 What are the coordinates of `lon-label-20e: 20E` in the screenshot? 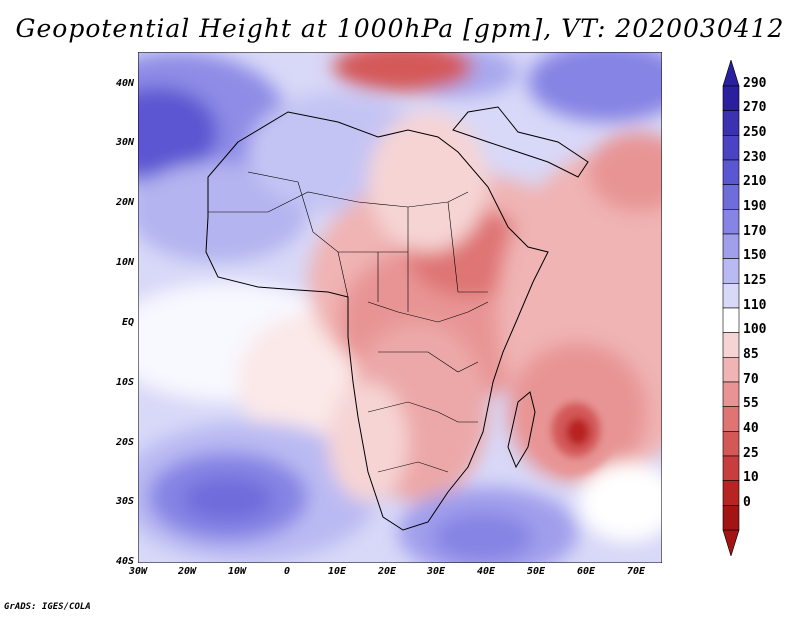 It's located at (387, 571).